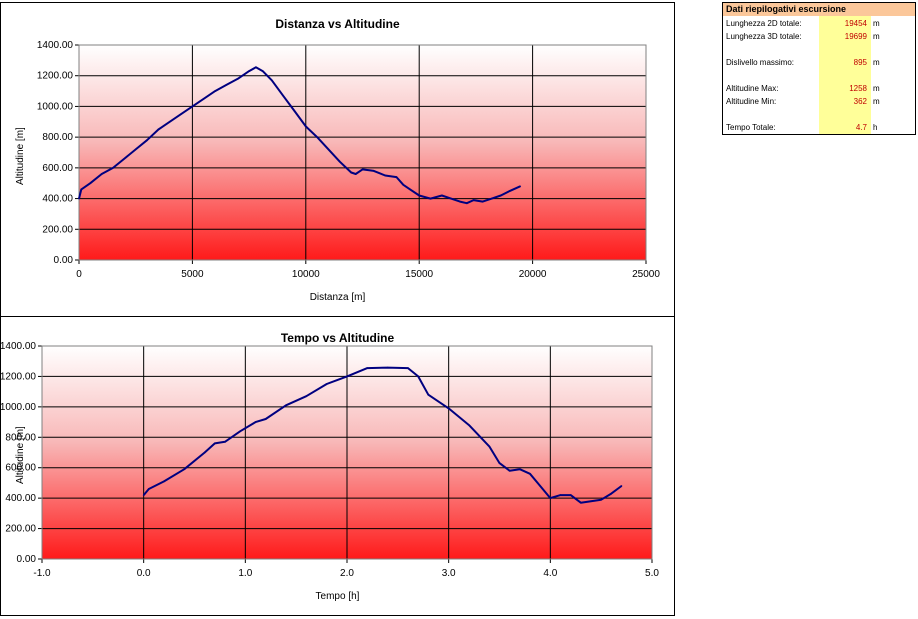 The height and width of the screenshot is (619, 918). I want to click on summary-value: 19699, so click(855, 36).